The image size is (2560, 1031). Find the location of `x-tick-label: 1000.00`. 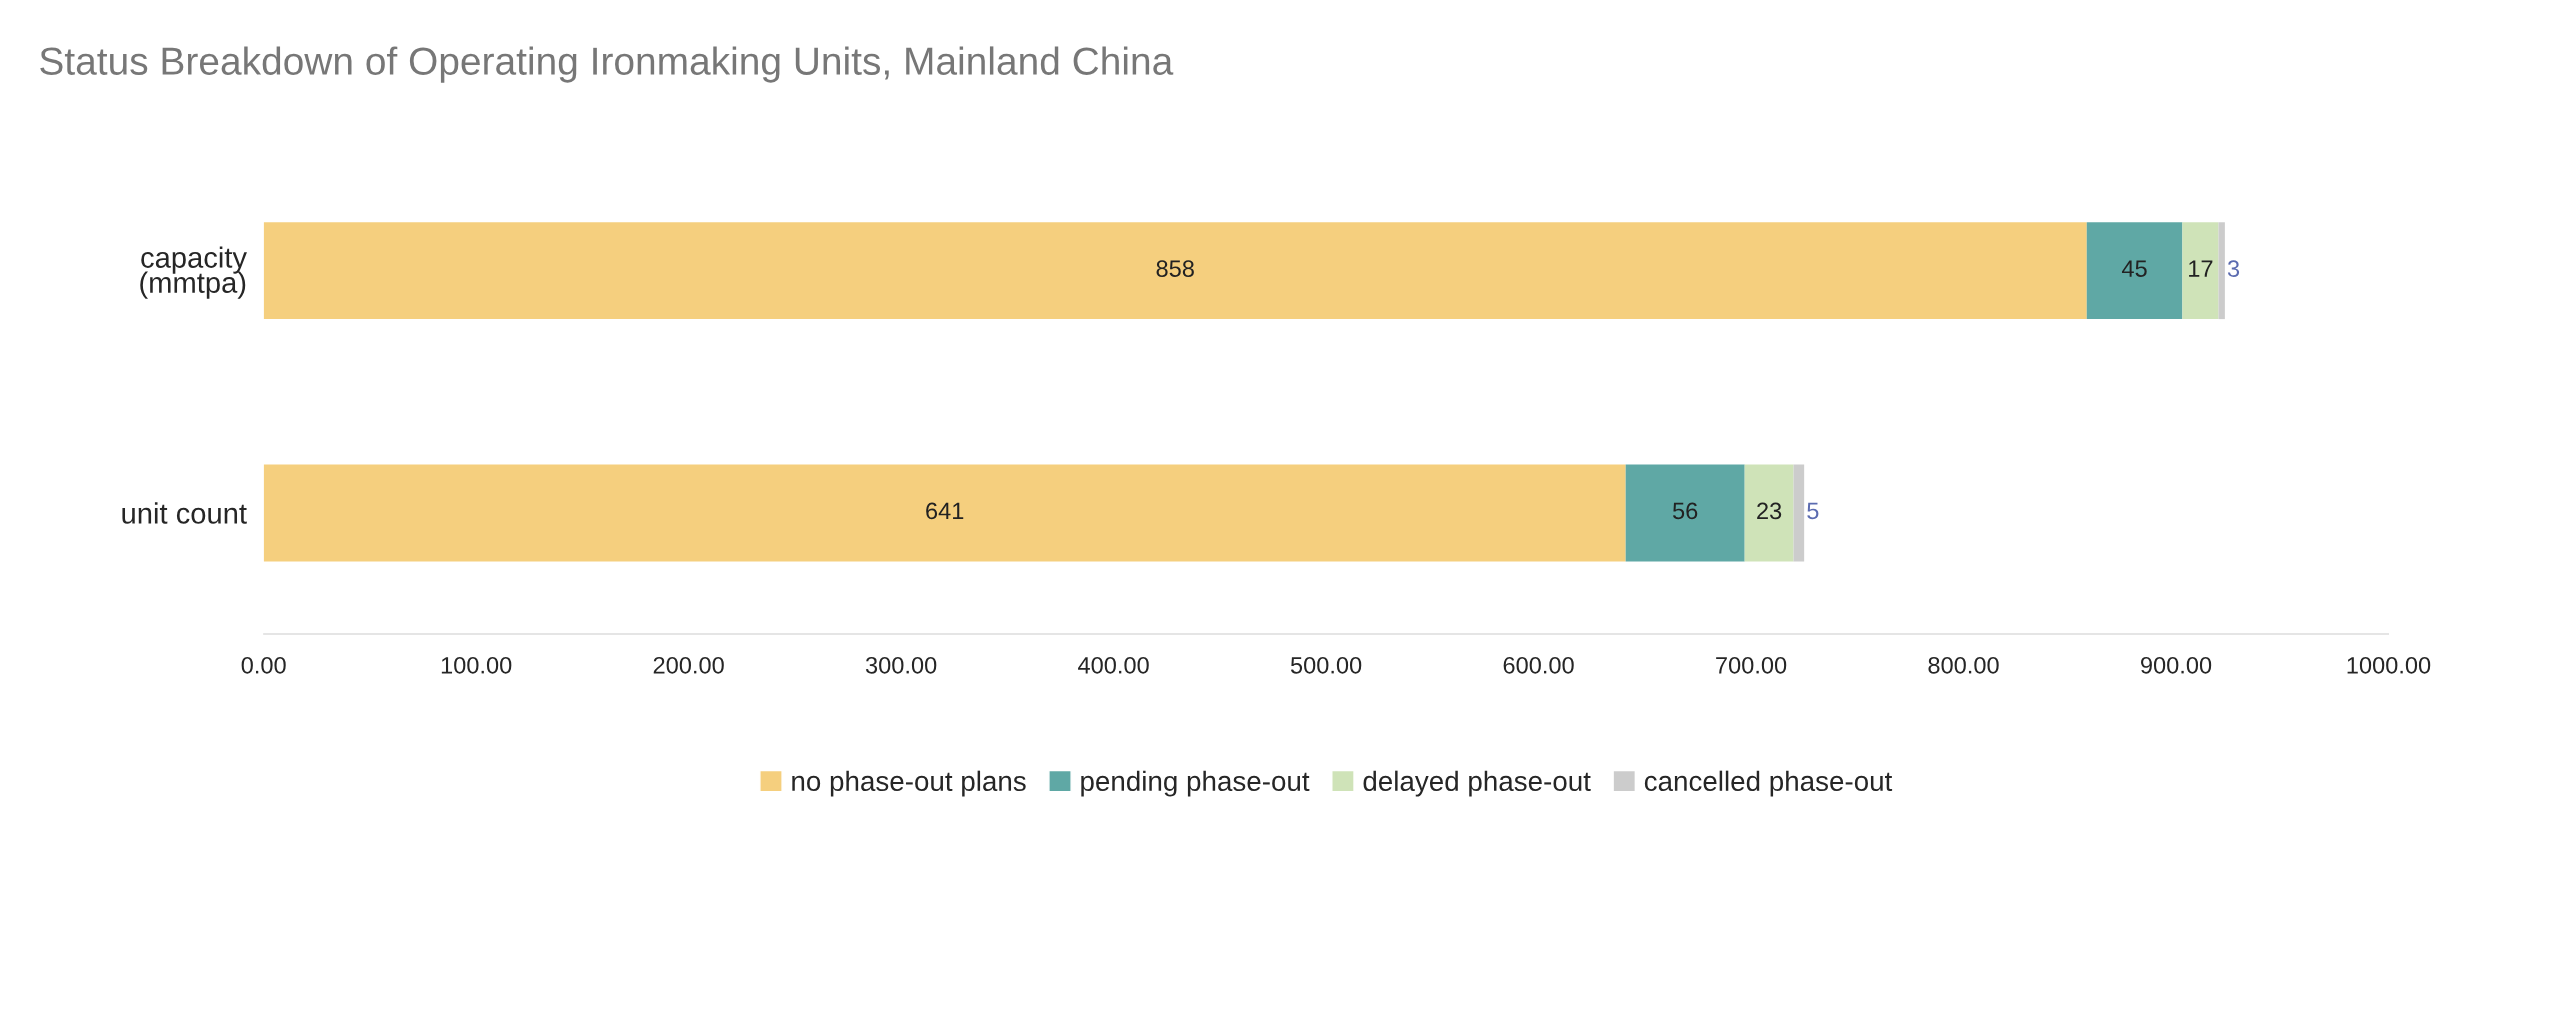

x-tick-label: 1000.00 is located at coordinates (2389, 665).